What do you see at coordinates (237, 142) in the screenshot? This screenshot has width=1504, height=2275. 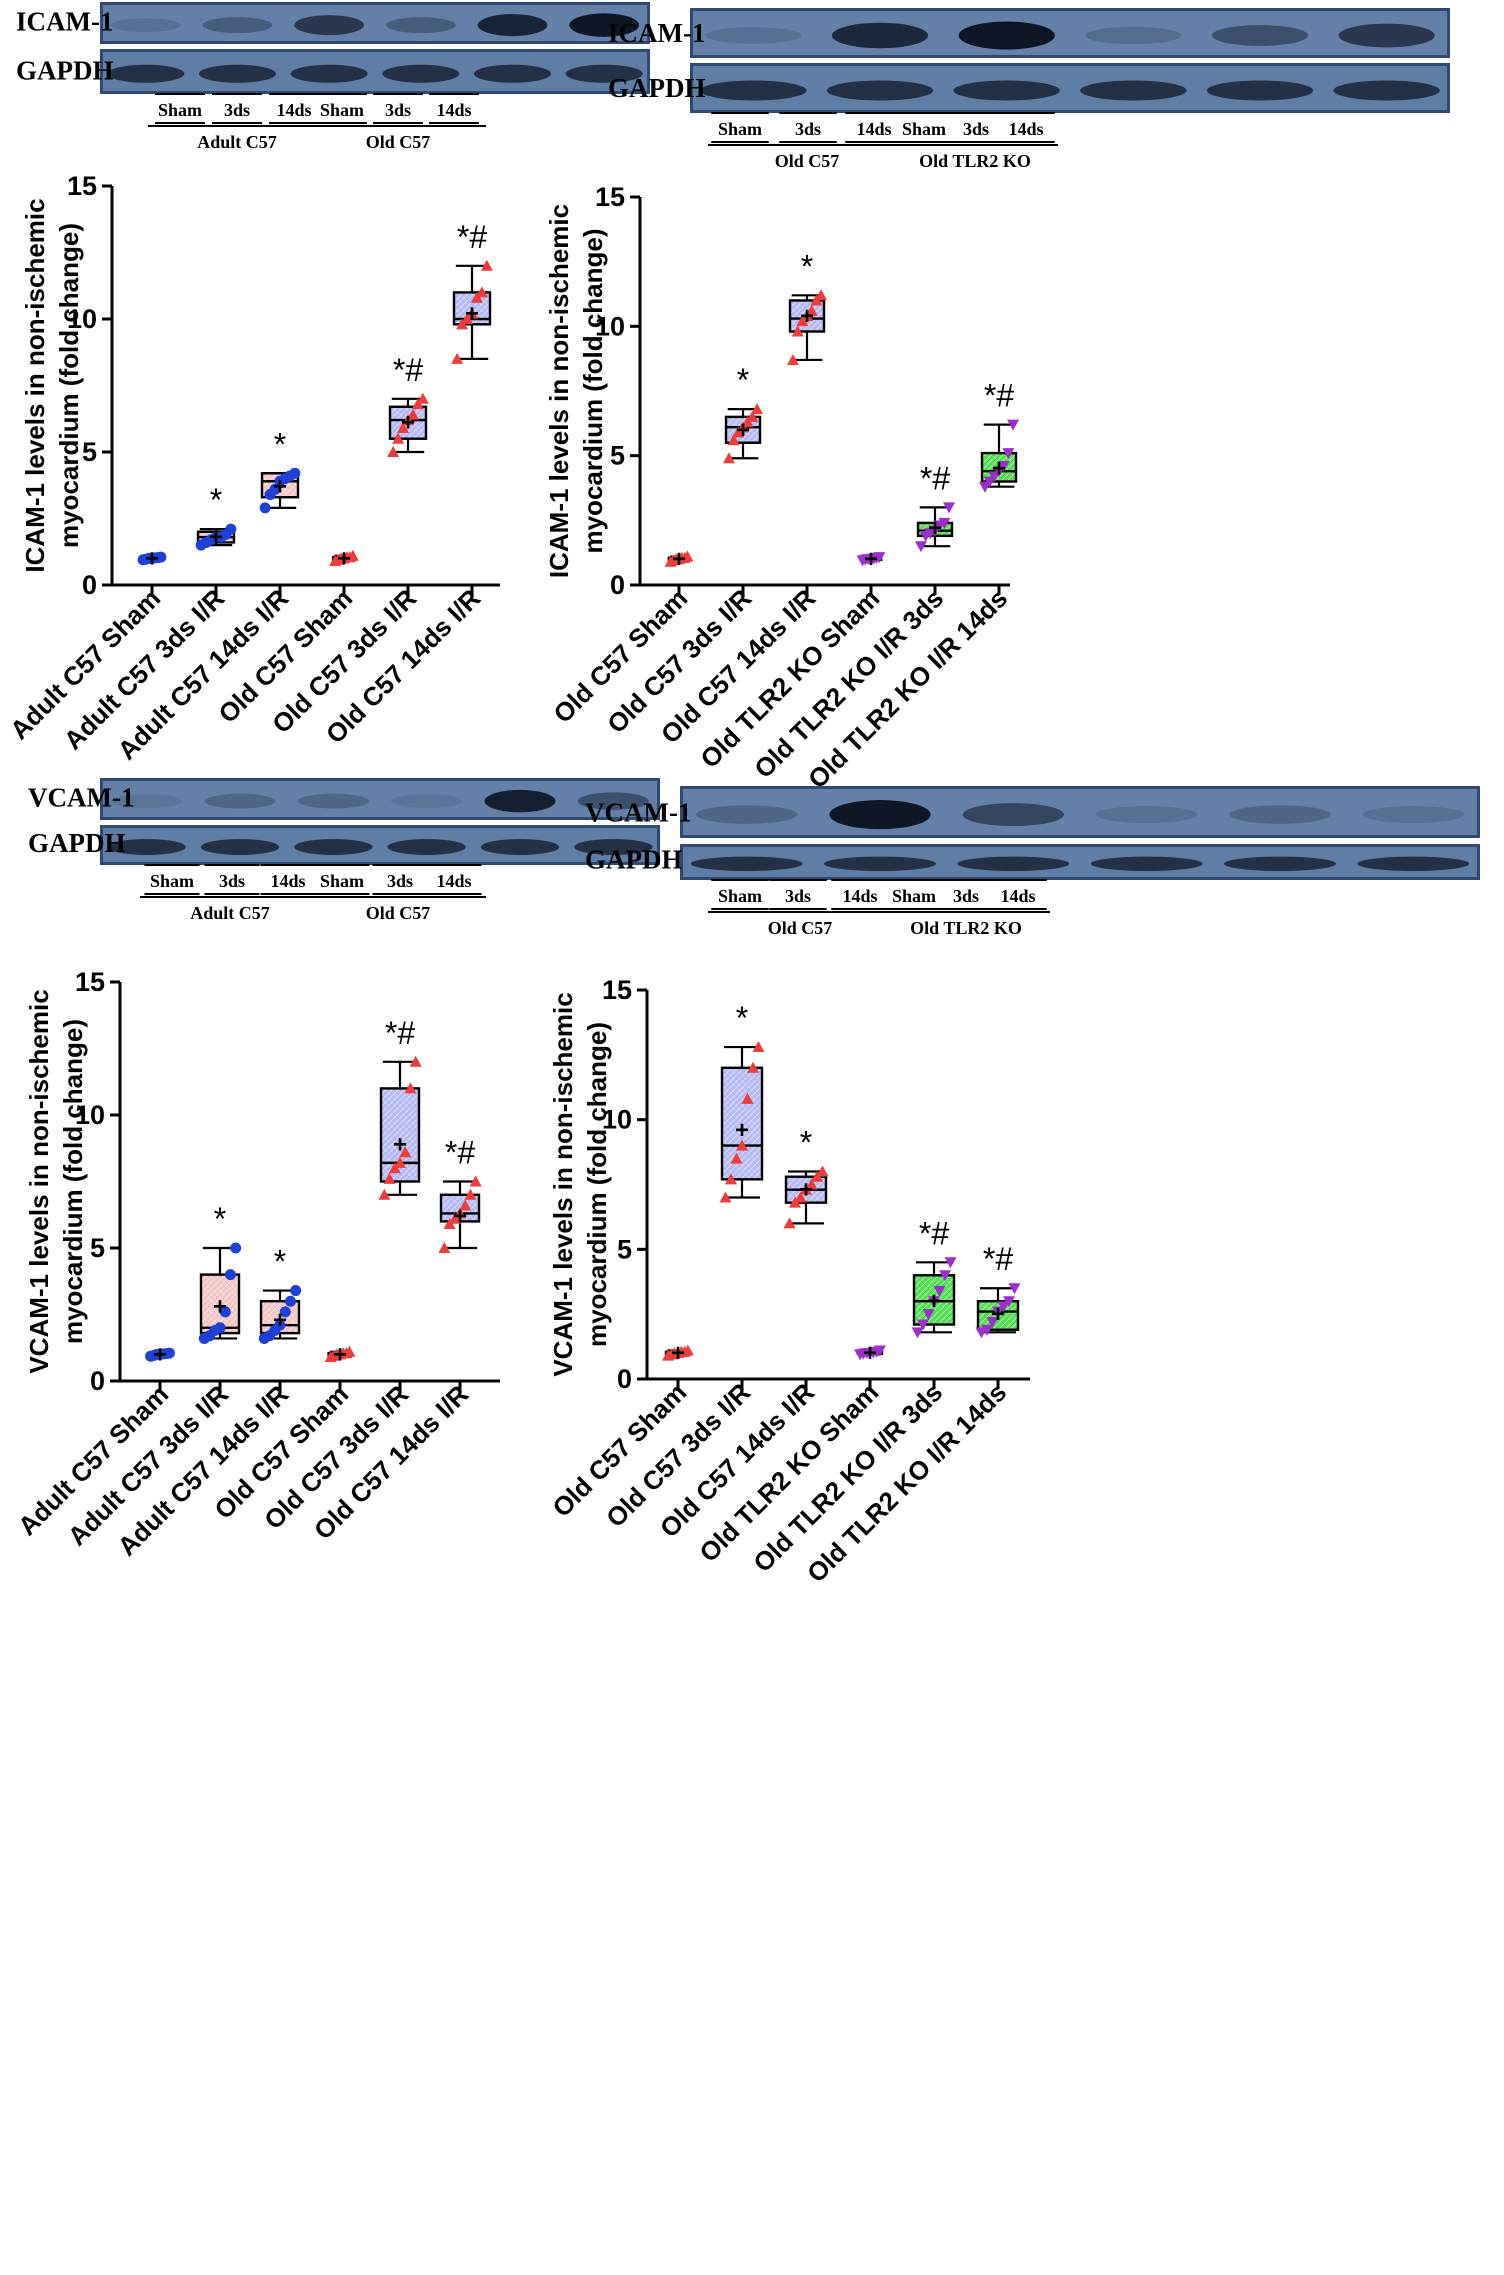 I see `blot-group-label: Adult C57` at bounding box center [237, 142].